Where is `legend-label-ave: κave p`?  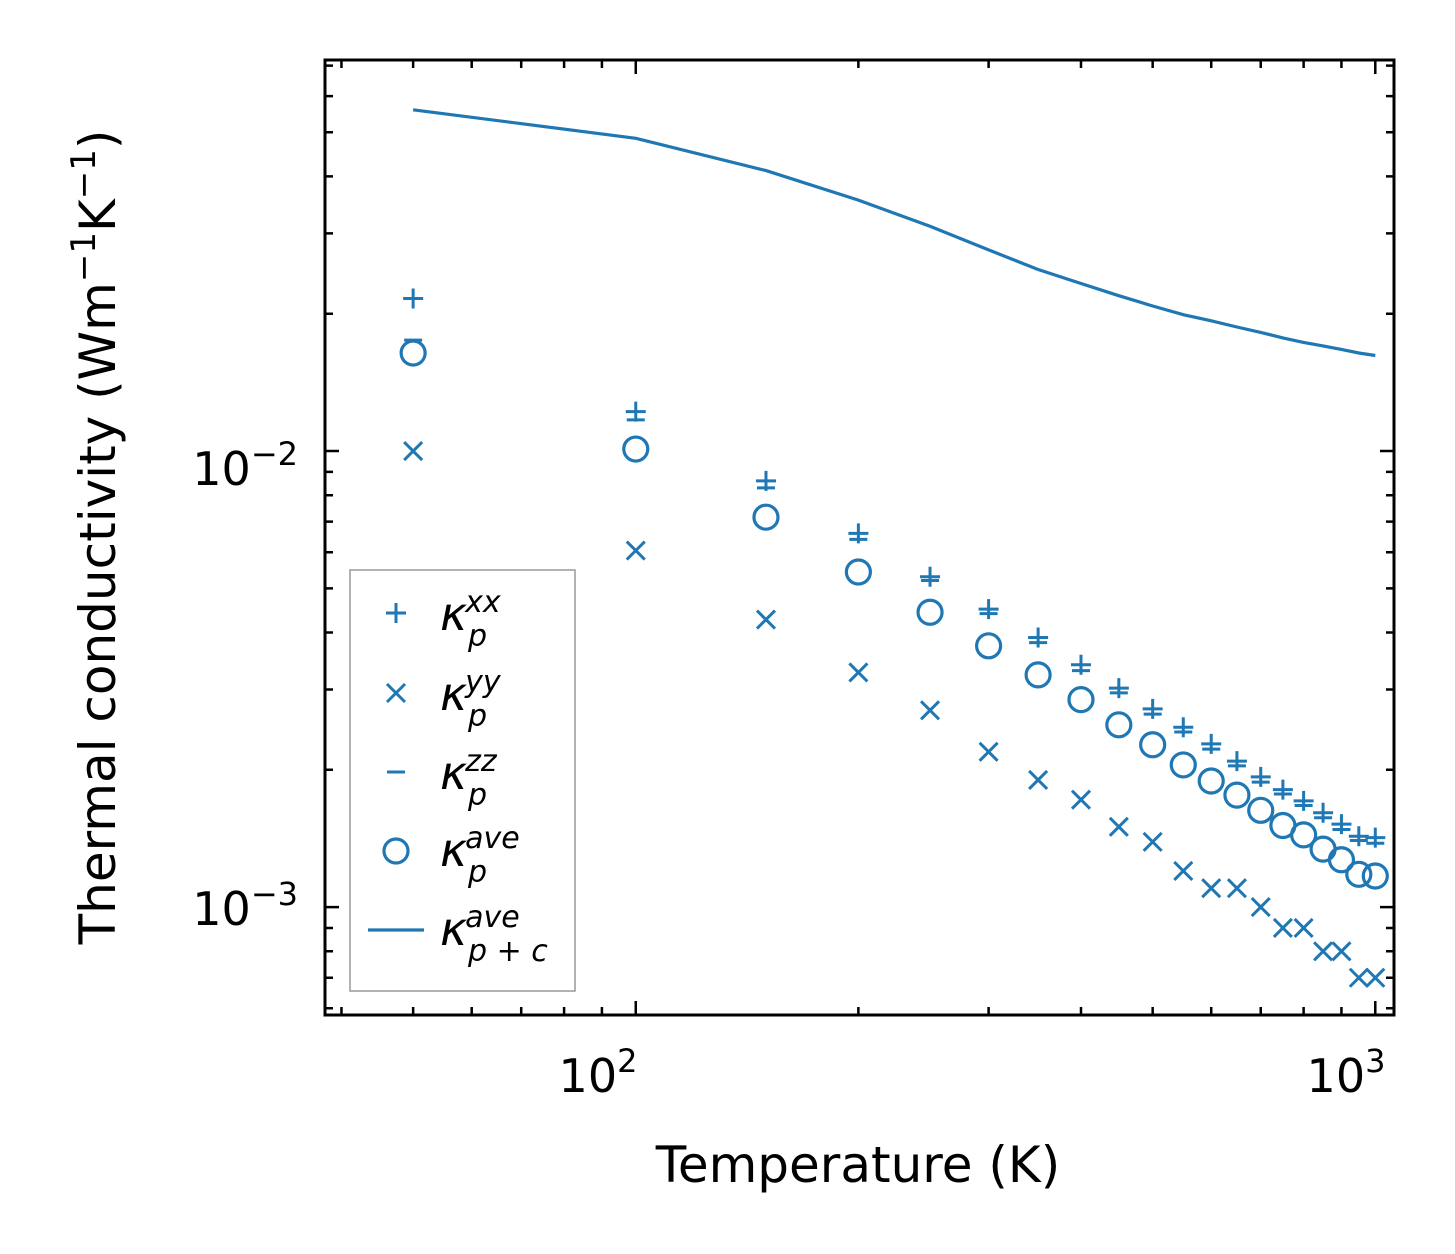
legend-label-ave: κave p is located at coordinates (480, 855).